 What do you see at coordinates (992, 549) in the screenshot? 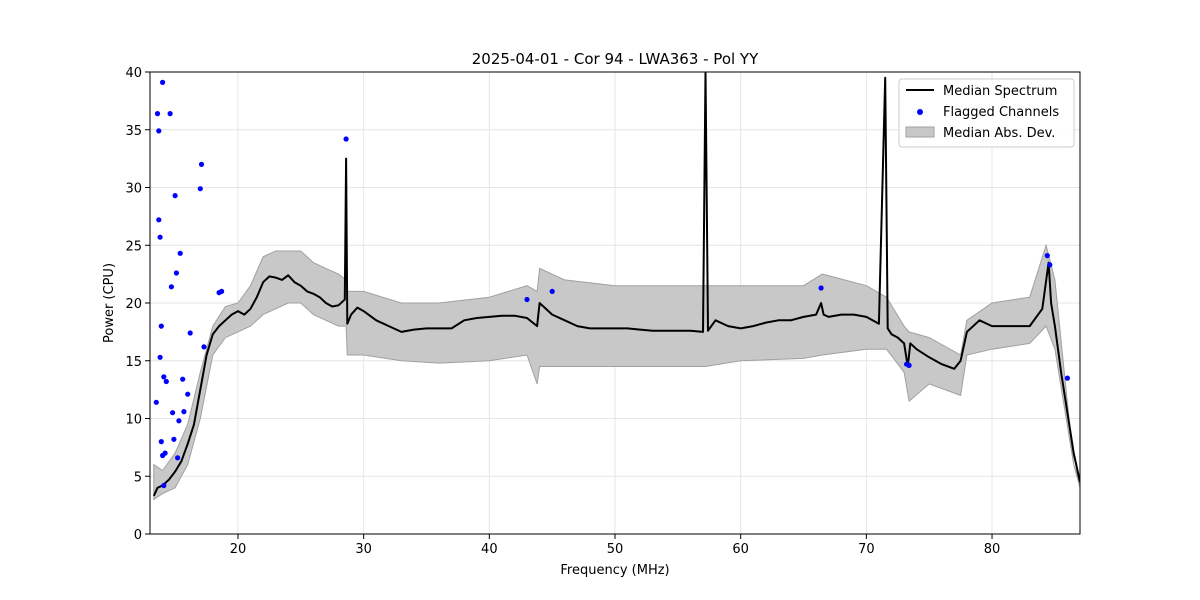
I see `x-tick-label: 80` at bounding box center [992, 549].